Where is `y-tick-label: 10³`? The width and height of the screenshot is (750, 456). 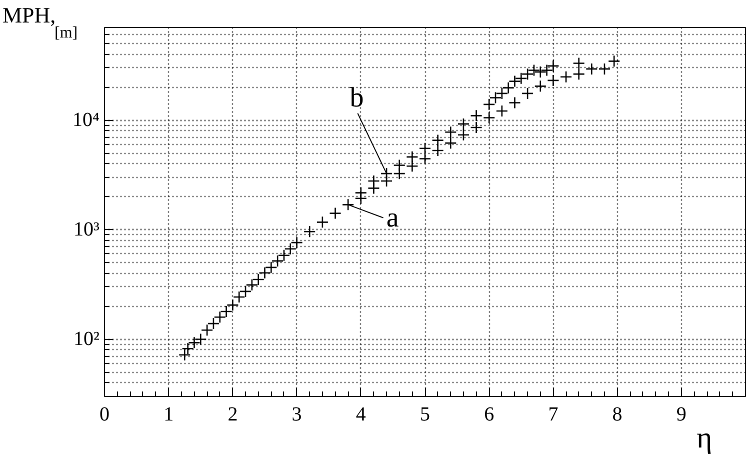
y-tick-label: 10³ is located at coordinates (87, 229).